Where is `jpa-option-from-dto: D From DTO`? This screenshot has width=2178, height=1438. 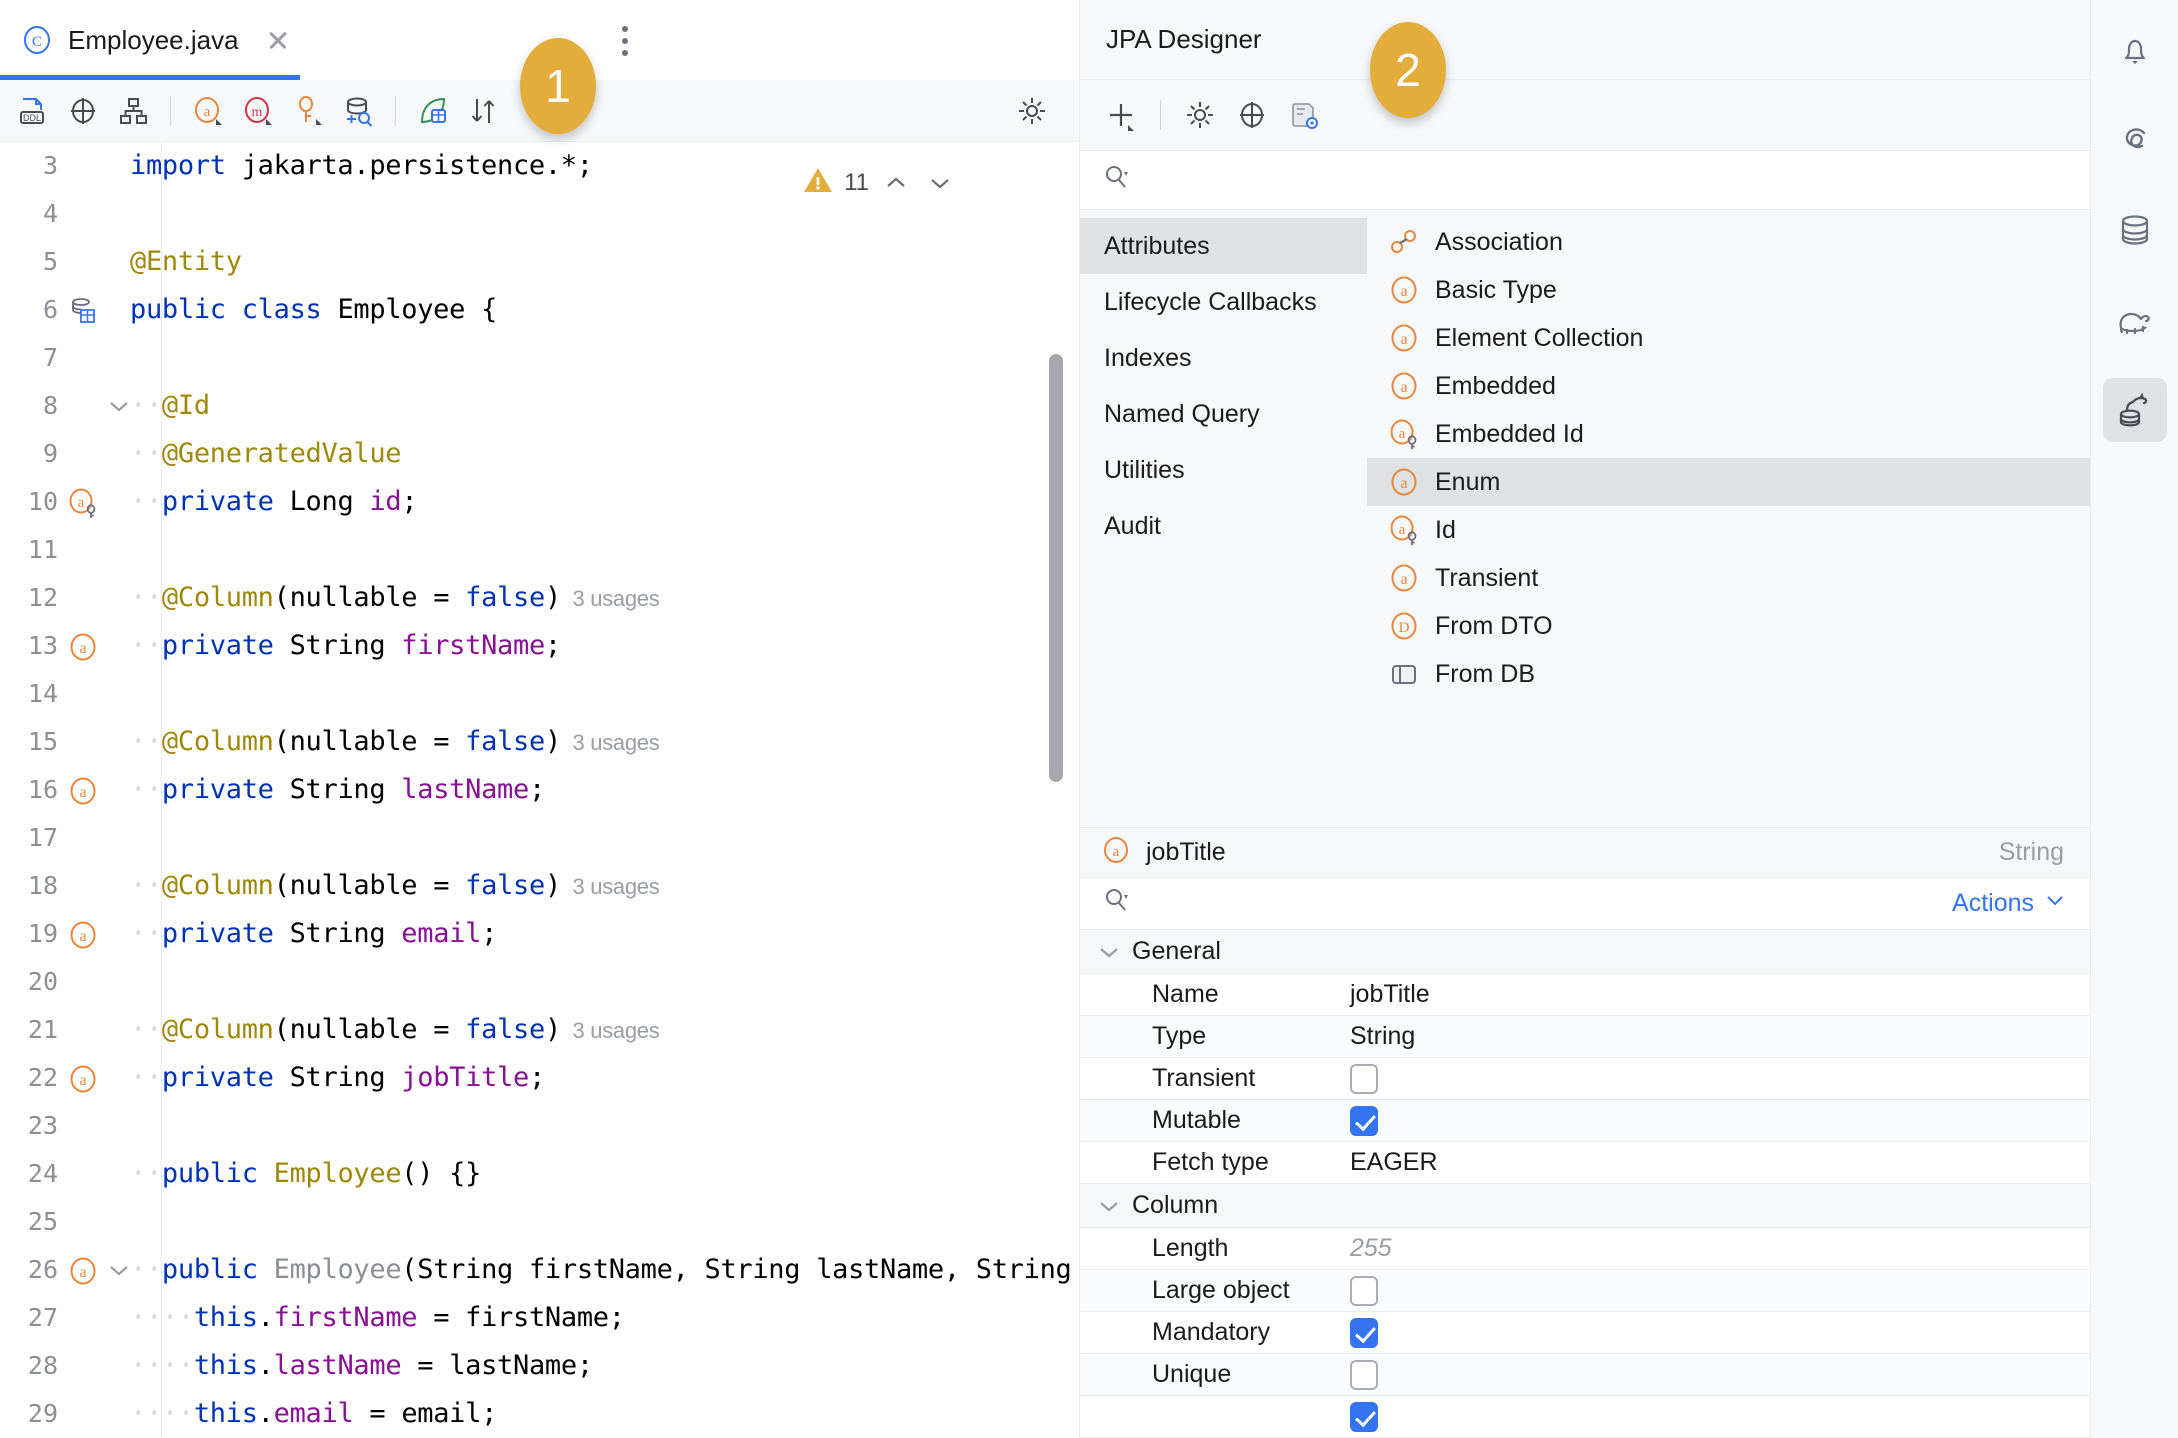
jpa-option-from-dto: D From DTO is located at coordinates (1728, 626).